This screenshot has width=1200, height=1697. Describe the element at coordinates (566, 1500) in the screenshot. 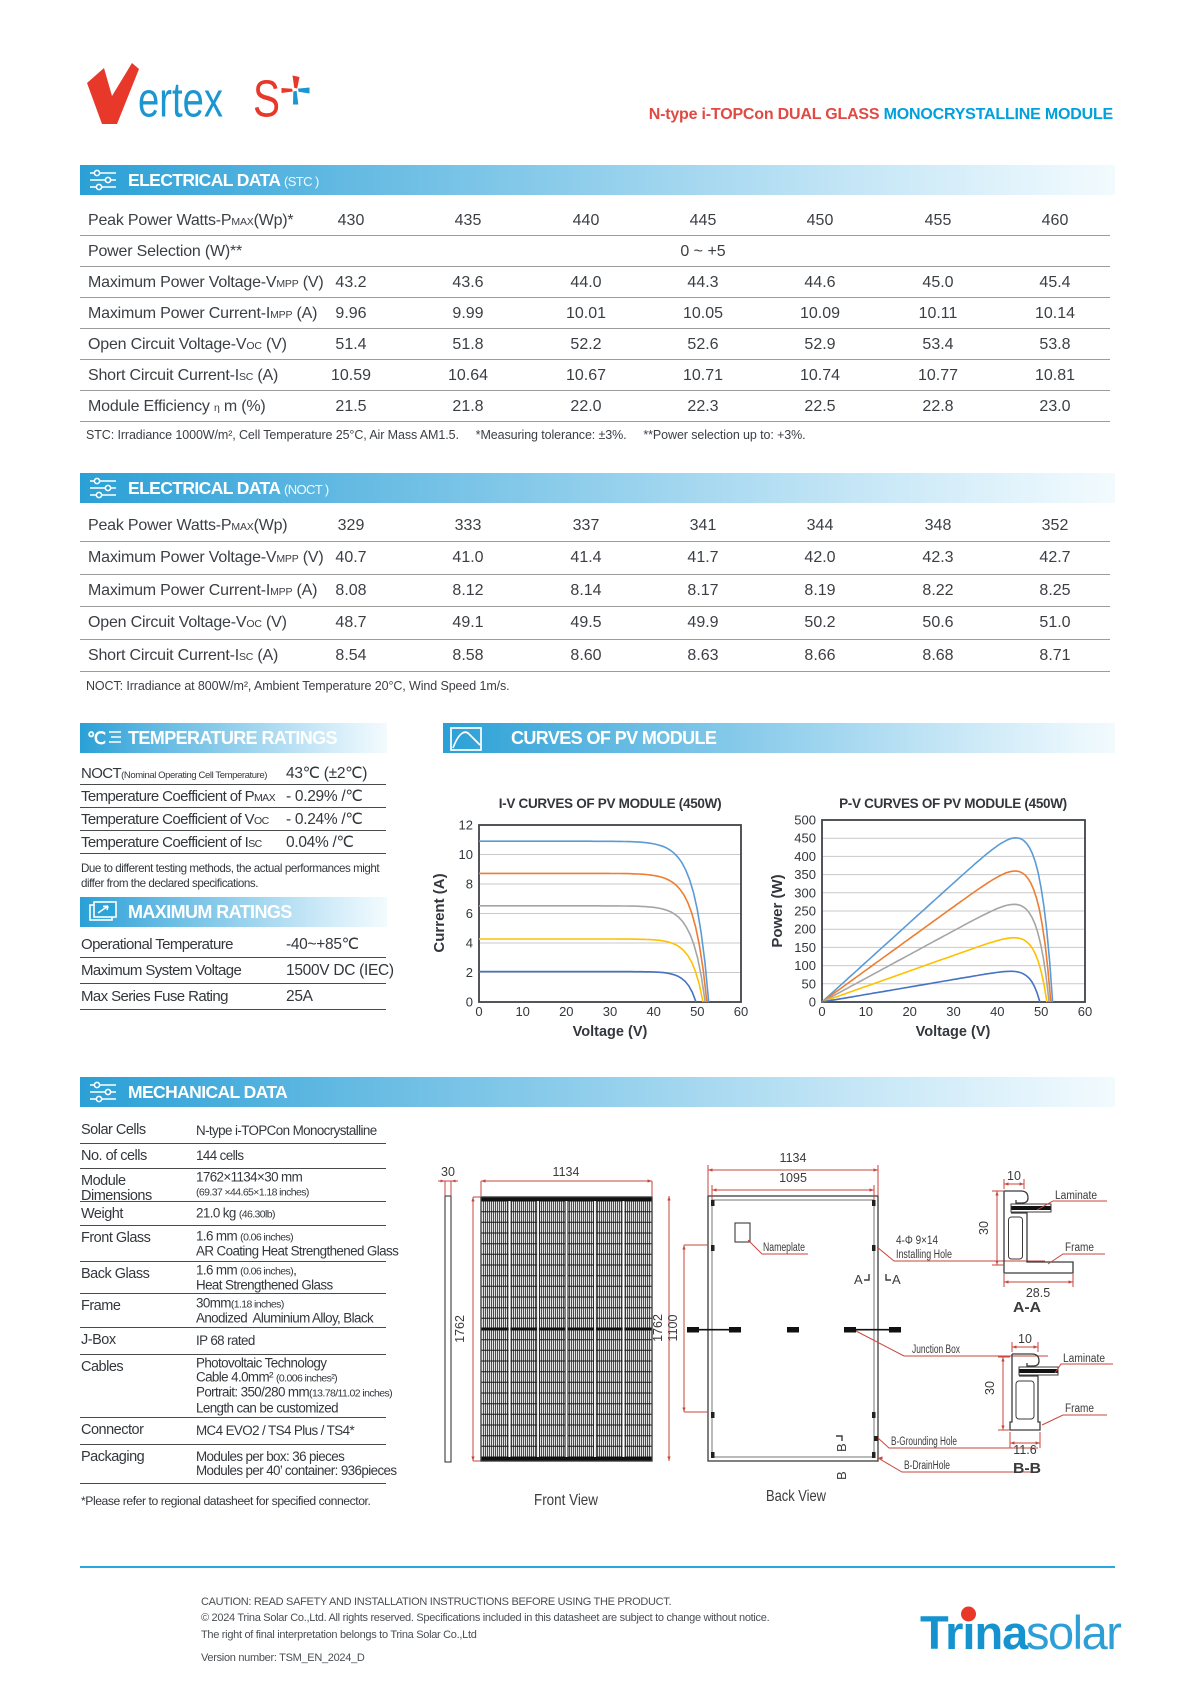

I see `svg-text: Front View` at that location.